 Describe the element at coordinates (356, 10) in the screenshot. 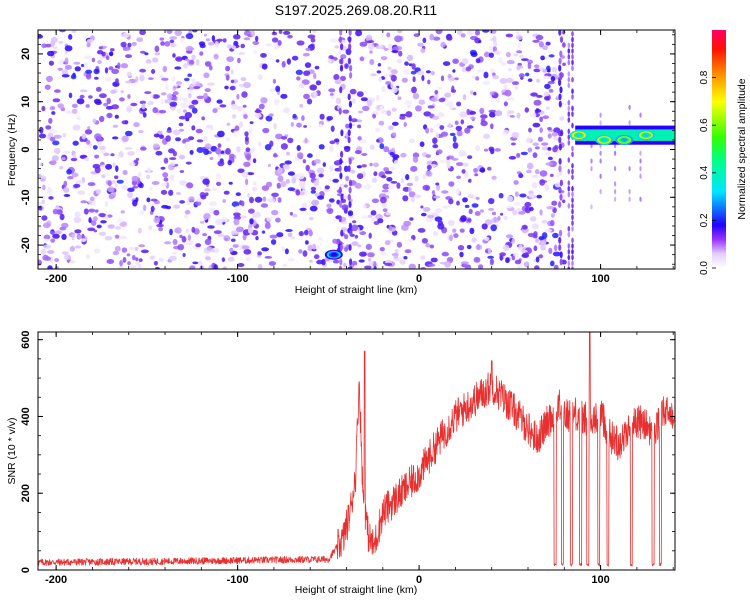

I see `chart-title: S197.2025.269.08.20.R11` at that location.